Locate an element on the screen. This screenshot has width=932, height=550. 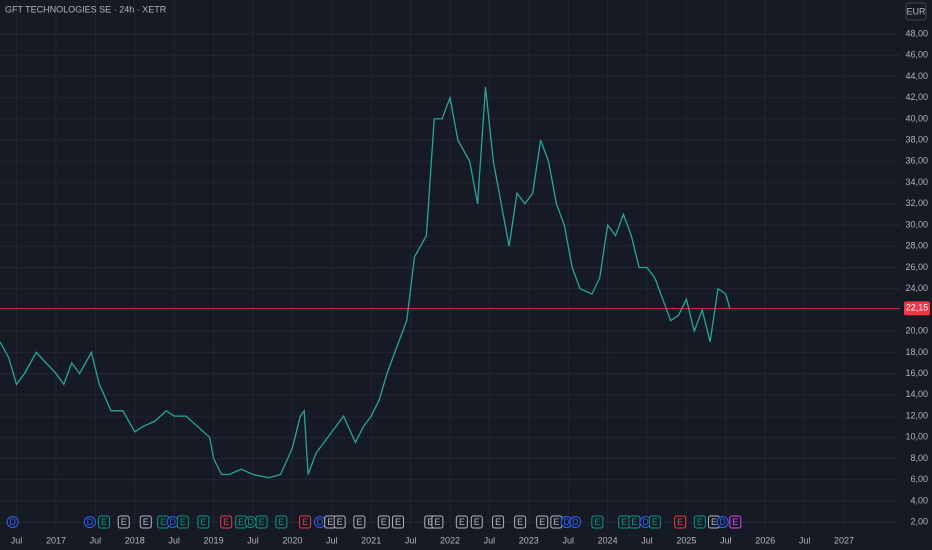
y-tick-label: 6,00 is located at coordinates (919, 479).